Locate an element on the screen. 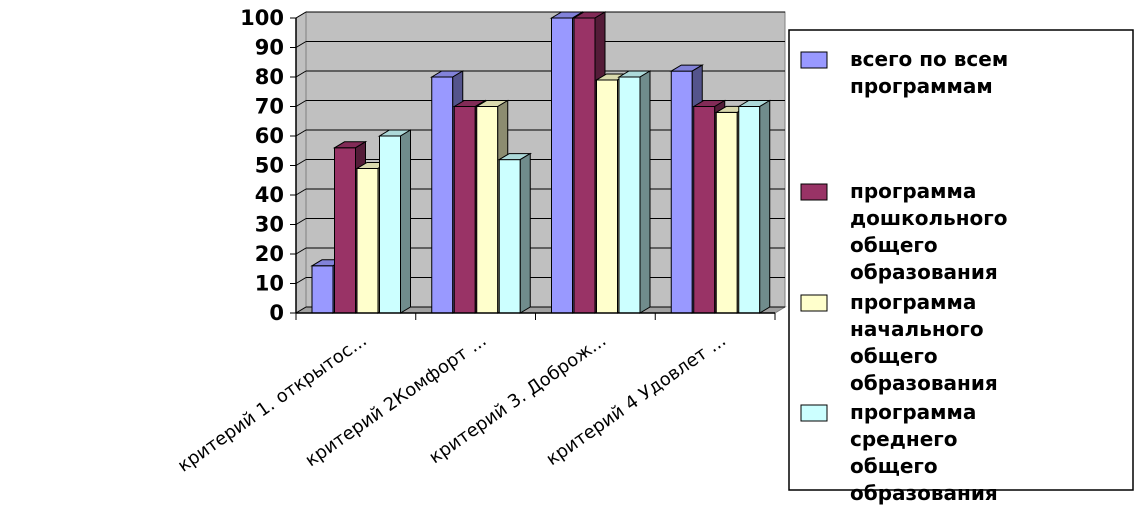 This screenshot has width=1136, height=524. y-axis: 0 10 20 30 40 50 60 70 80 90 100 is located at coordinates (268, 165).